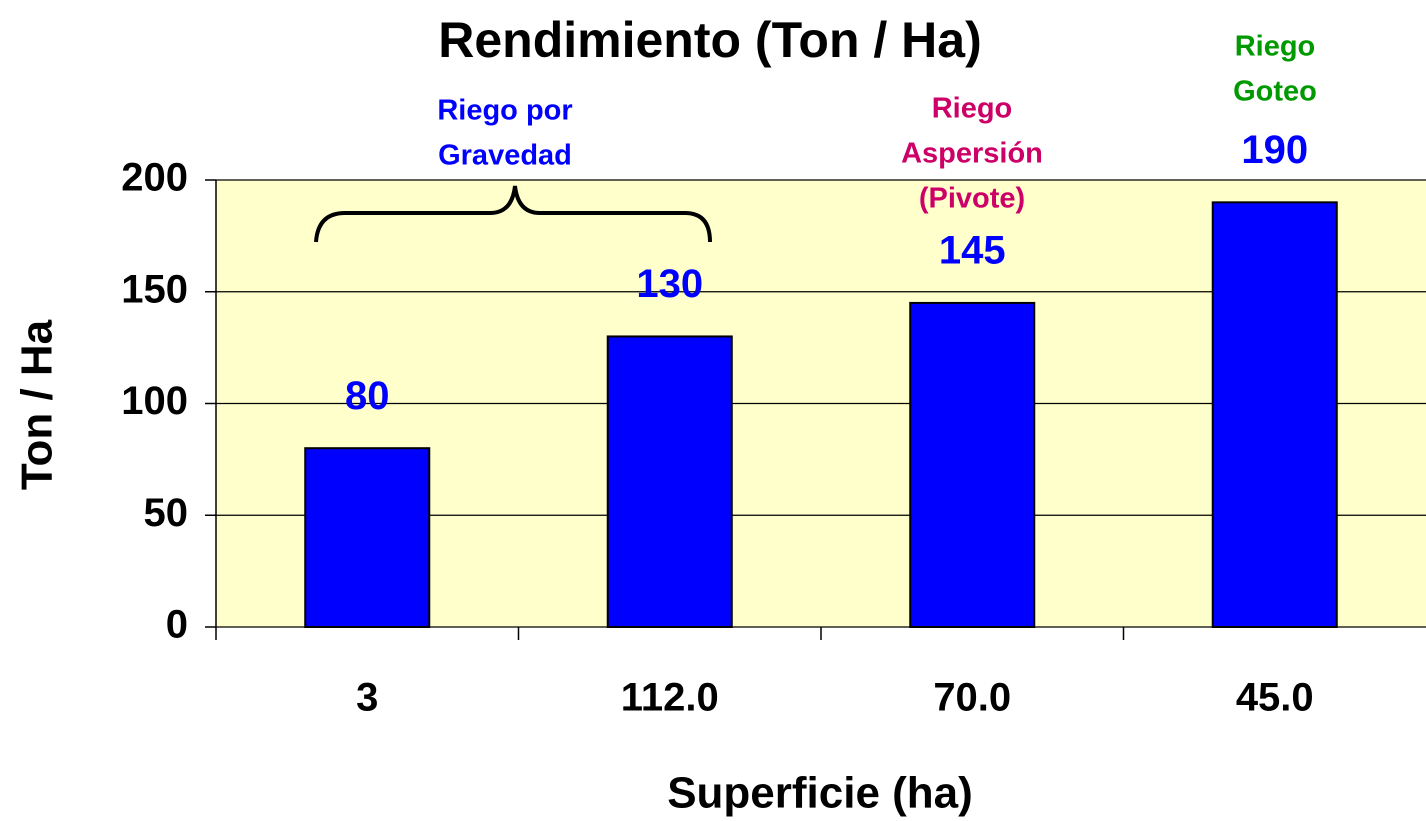  Describe the element at coordinates (367, 698) in the screenshot. I see `x-tick-label: 3` at that location.